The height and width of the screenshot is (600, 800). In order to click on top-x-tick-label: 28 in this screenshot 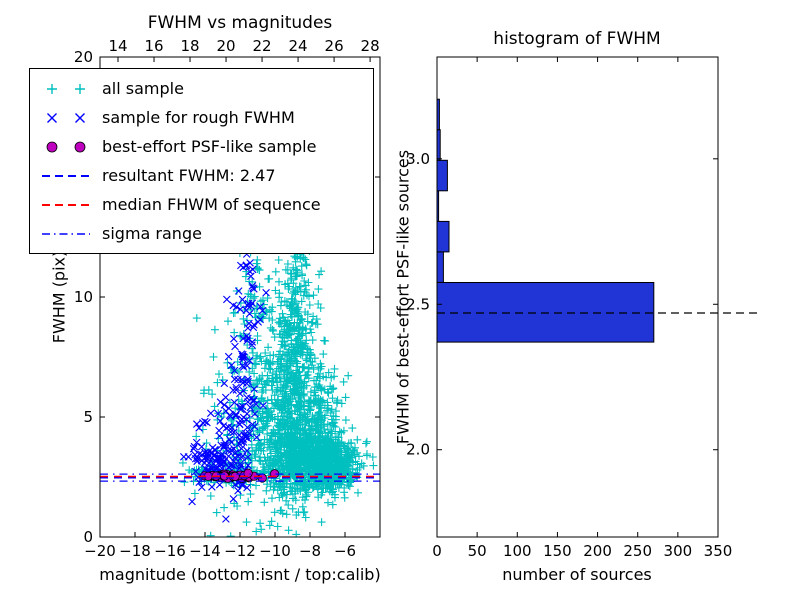, I will do `click(370, 46)`.